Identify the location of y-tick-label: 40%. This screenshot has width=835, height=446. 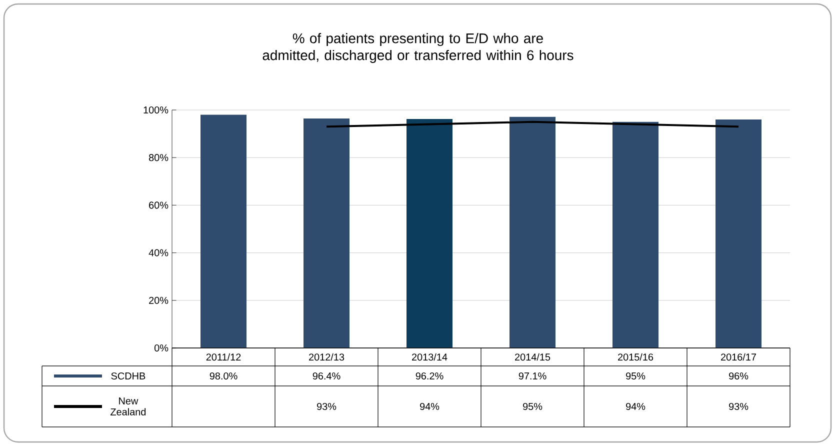
(158, 252).